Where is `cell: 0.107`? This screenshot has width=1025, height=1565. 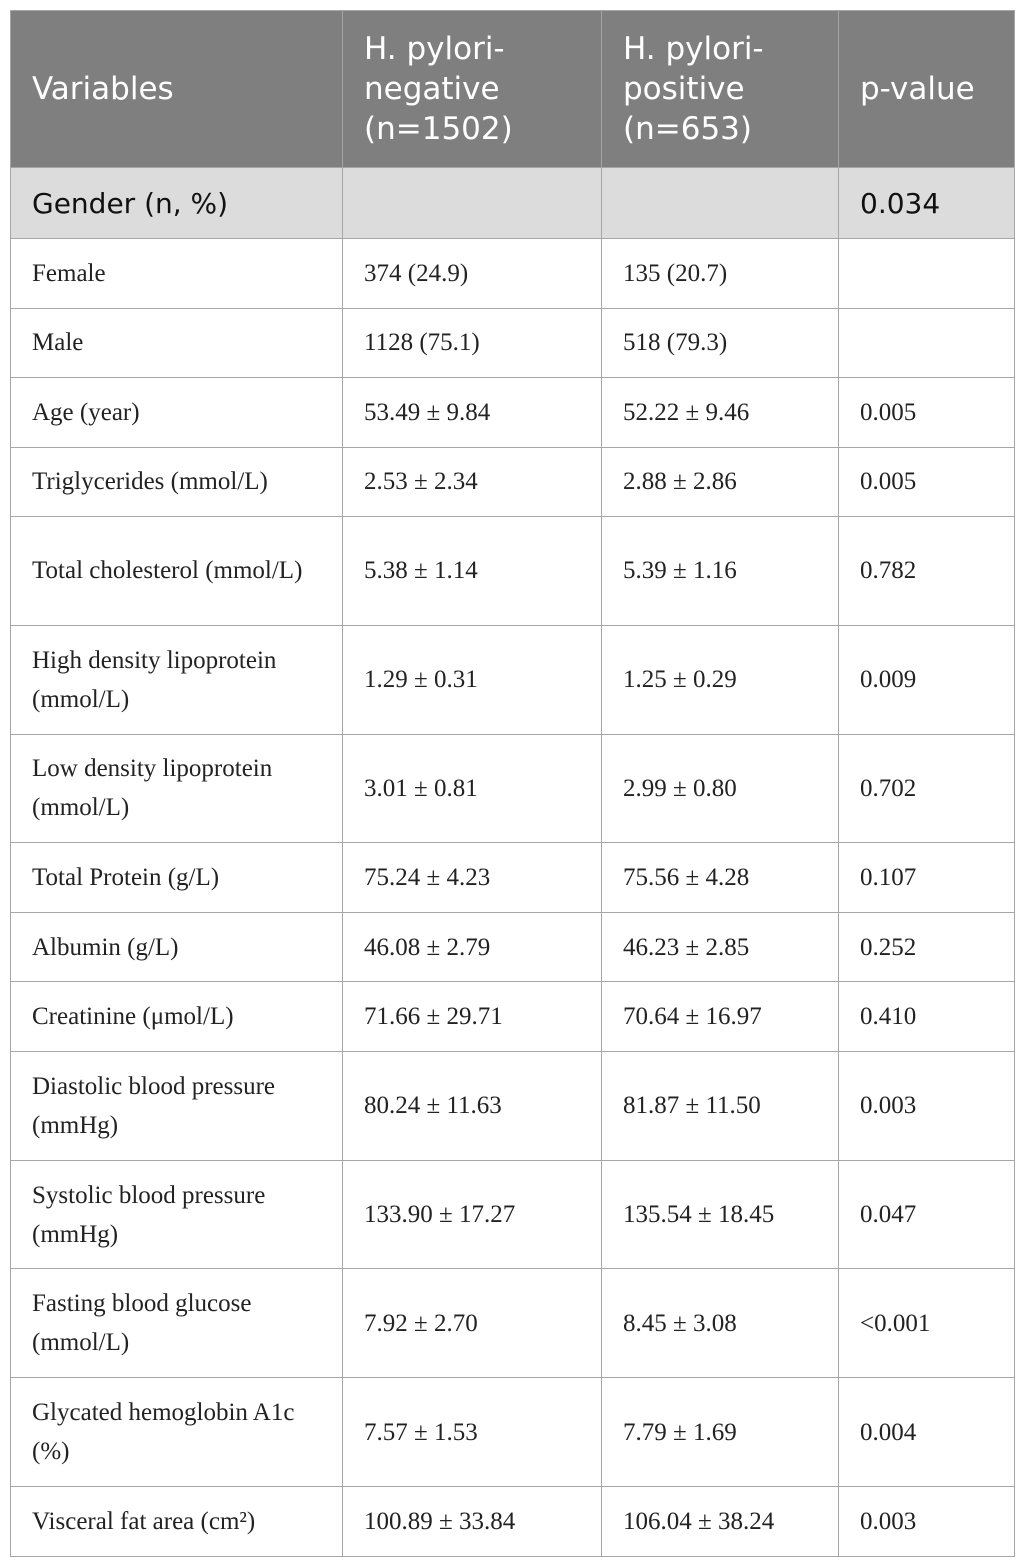 cell: 0.107 is located at coordinates (926, 877).